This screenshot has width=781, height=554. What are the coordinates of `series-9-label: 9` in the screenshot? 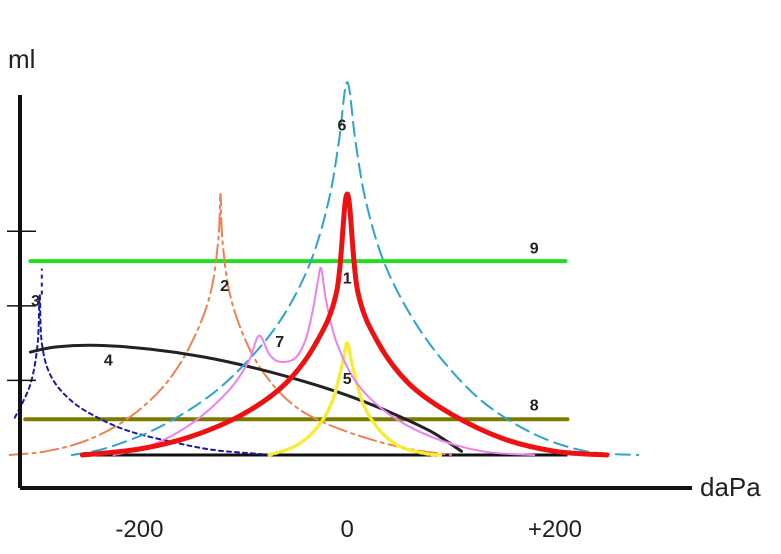 It's located at (534, 249).